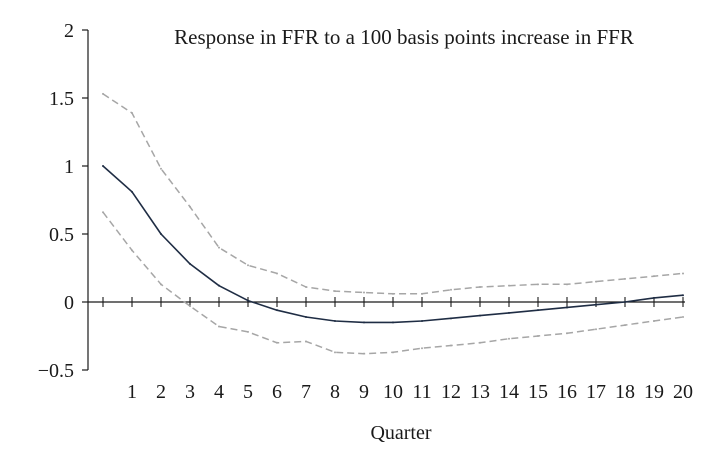 This screenshot has width=714, height=449. I want to click on x-tick-label: 19, so click(654, 392).